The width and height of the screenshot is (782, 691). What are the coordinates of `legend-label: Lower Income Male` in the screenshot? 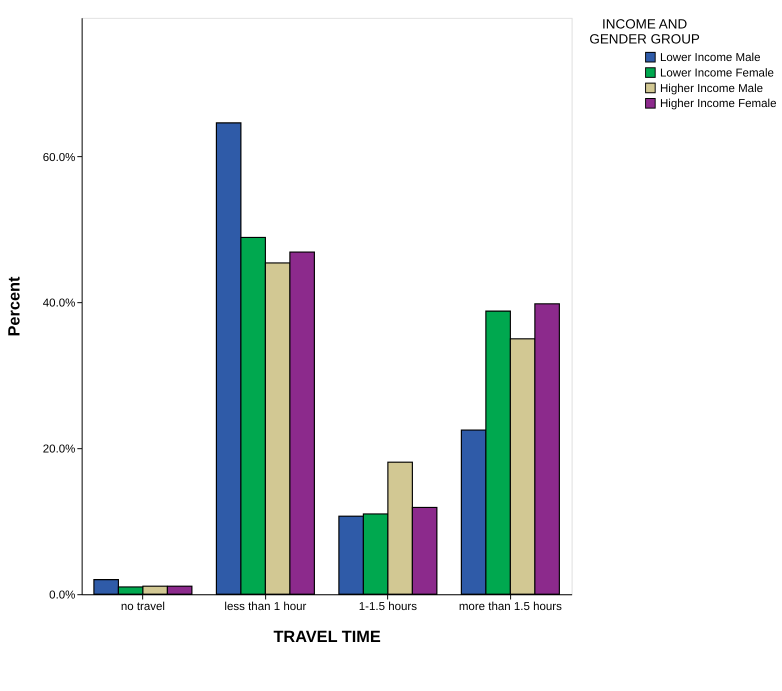 It's located at (710, 58).